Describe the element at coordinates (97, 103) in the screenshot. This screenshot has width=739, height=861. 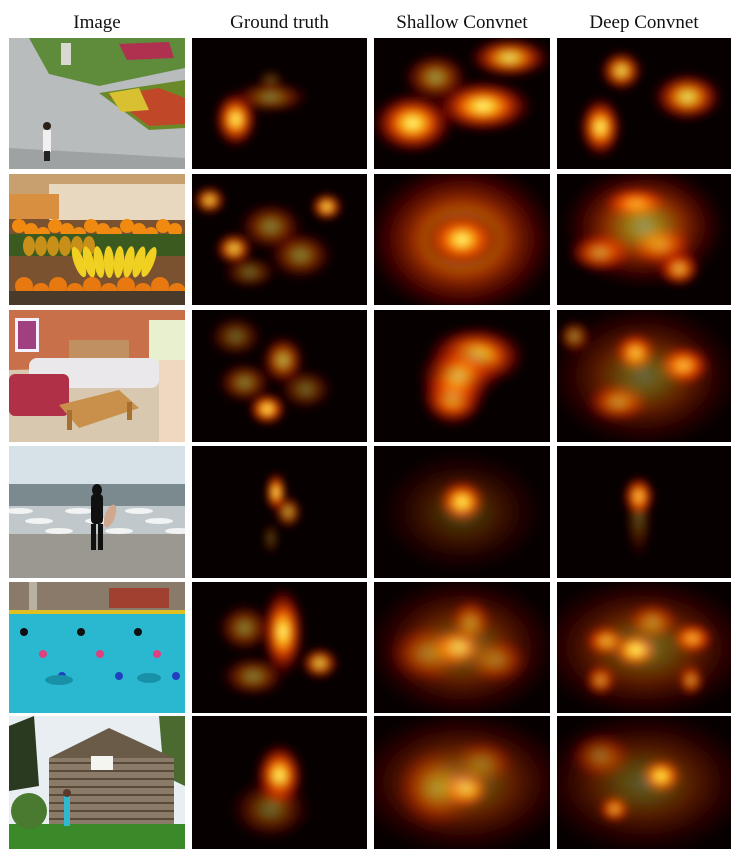
I see `input-photo-plaza` at that location.